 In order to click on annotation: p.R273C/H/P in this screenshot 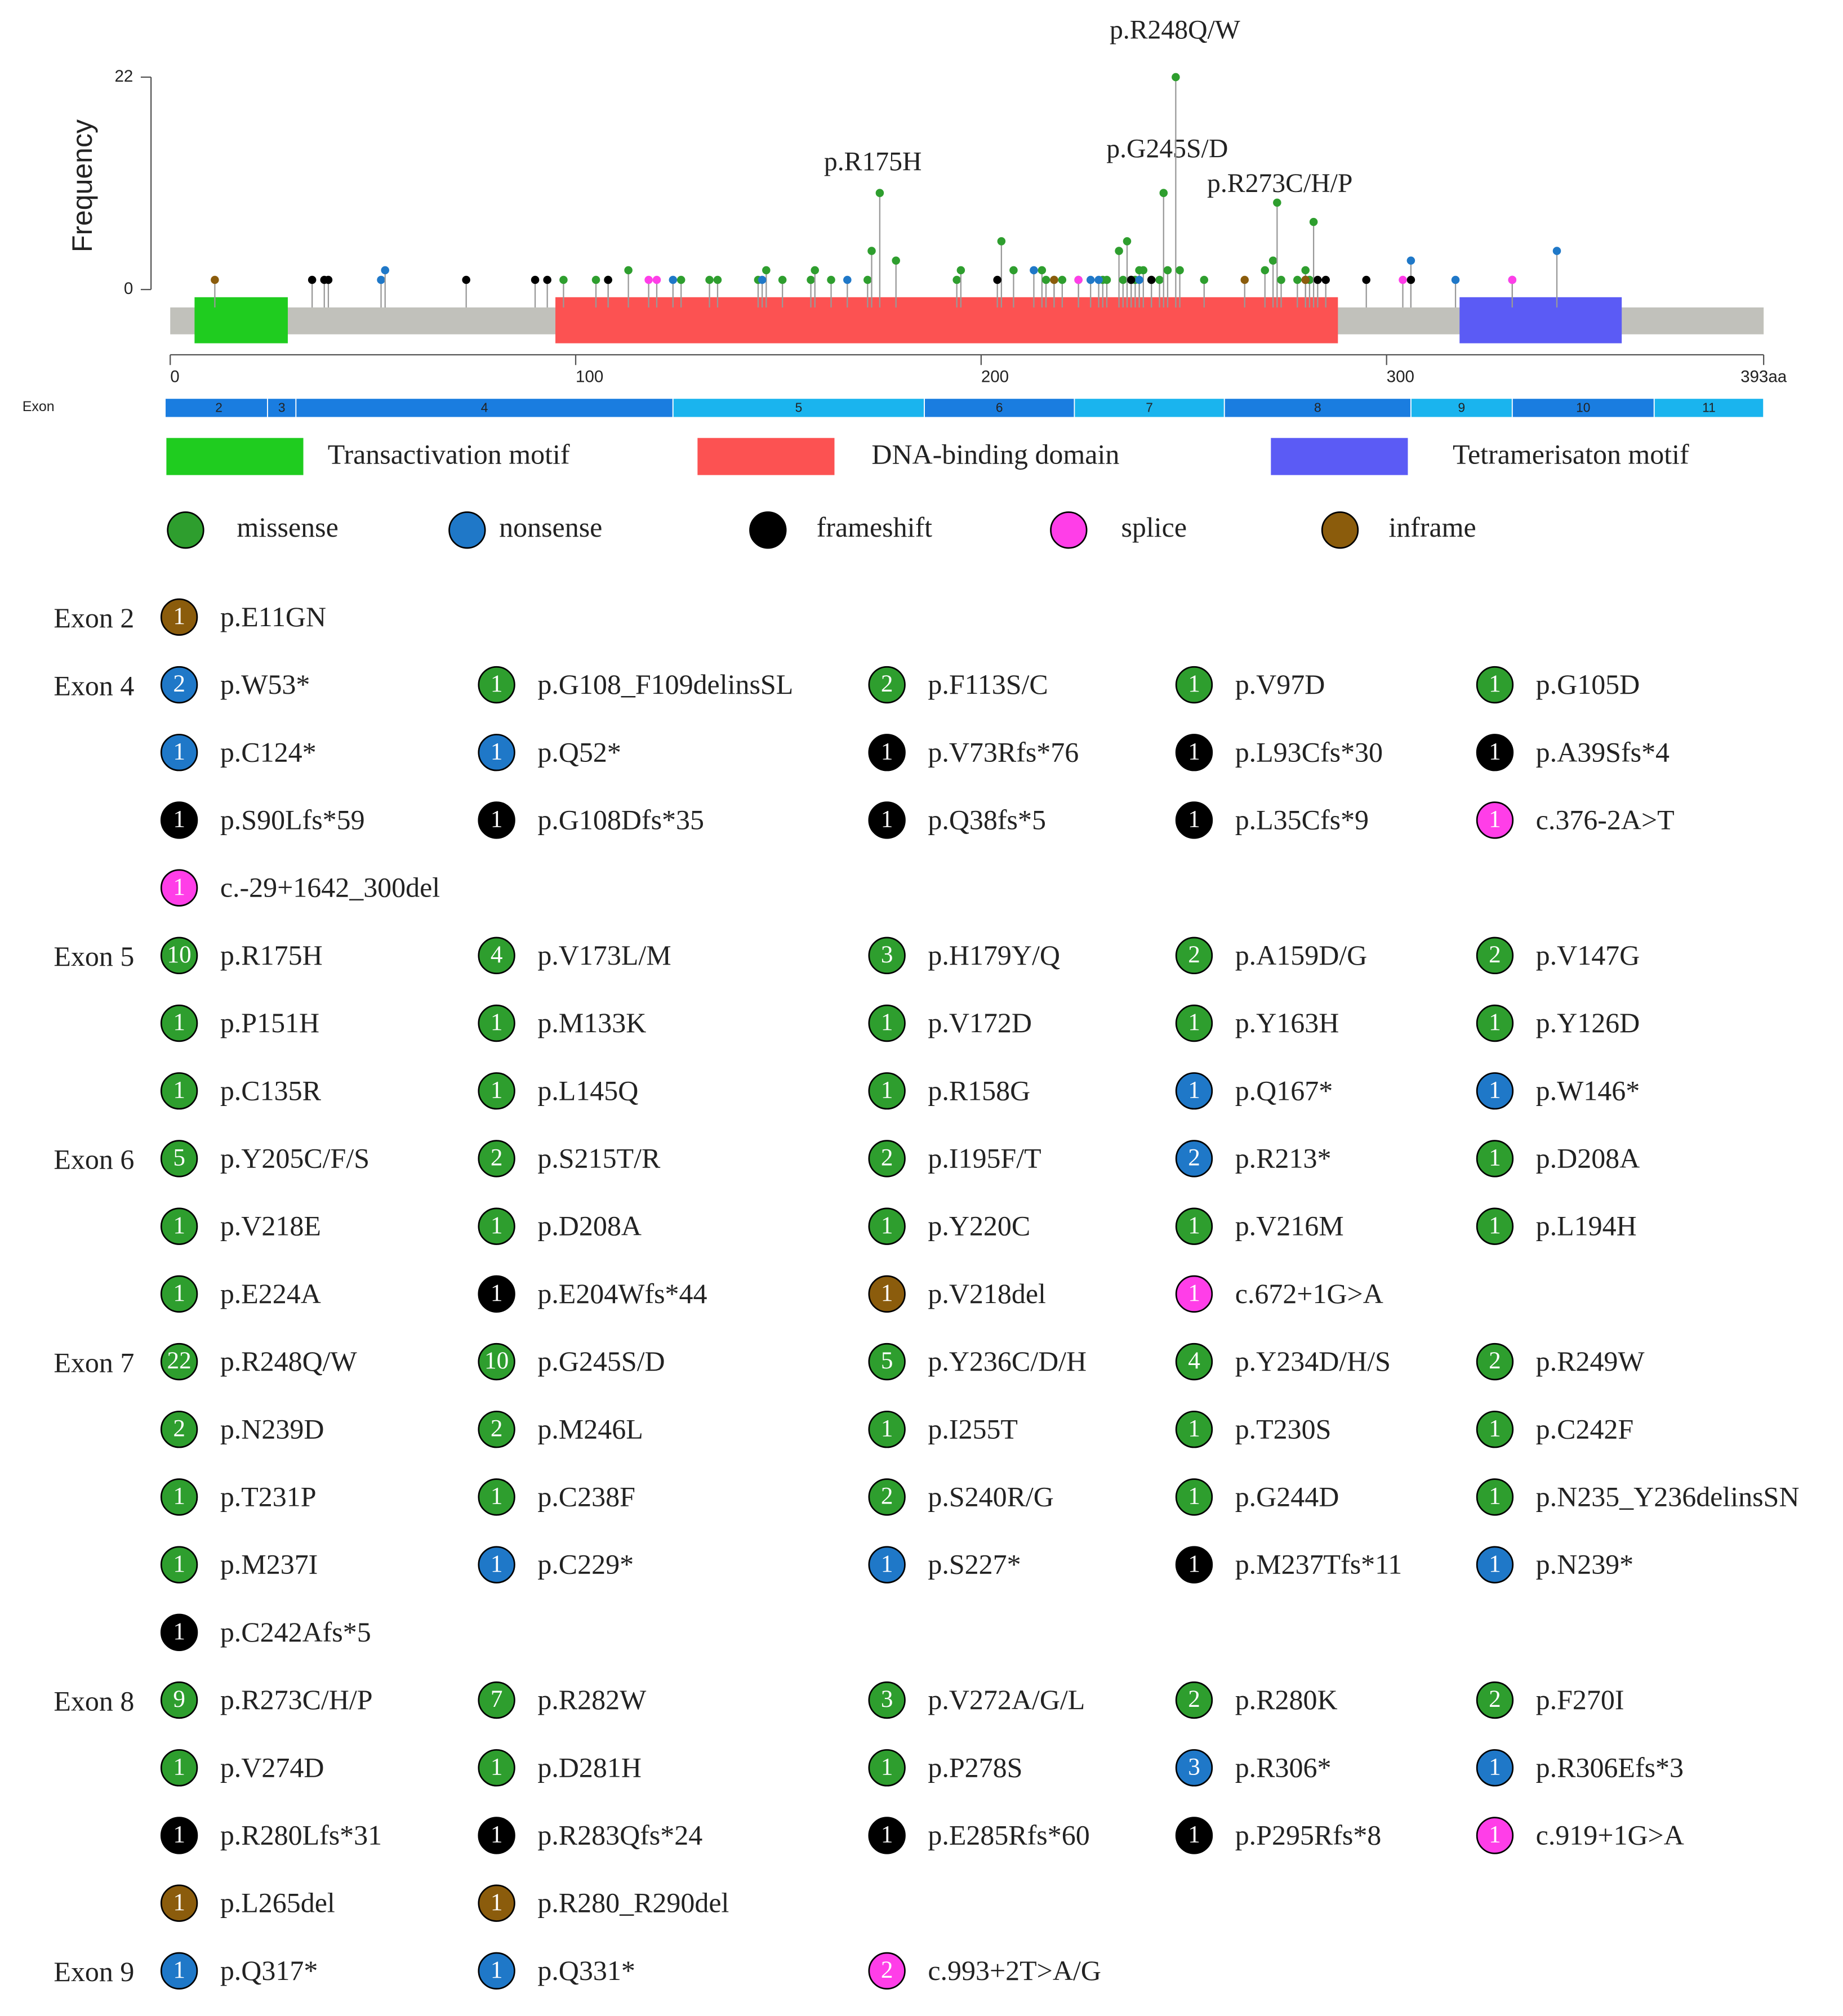, I will do `click(1279, 183)`.